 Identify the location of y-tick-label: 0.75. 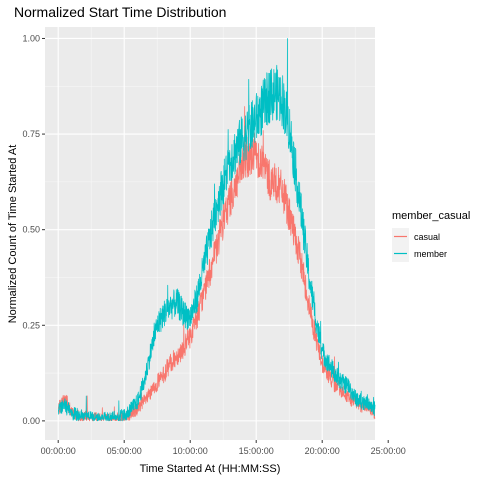
(31, 134).